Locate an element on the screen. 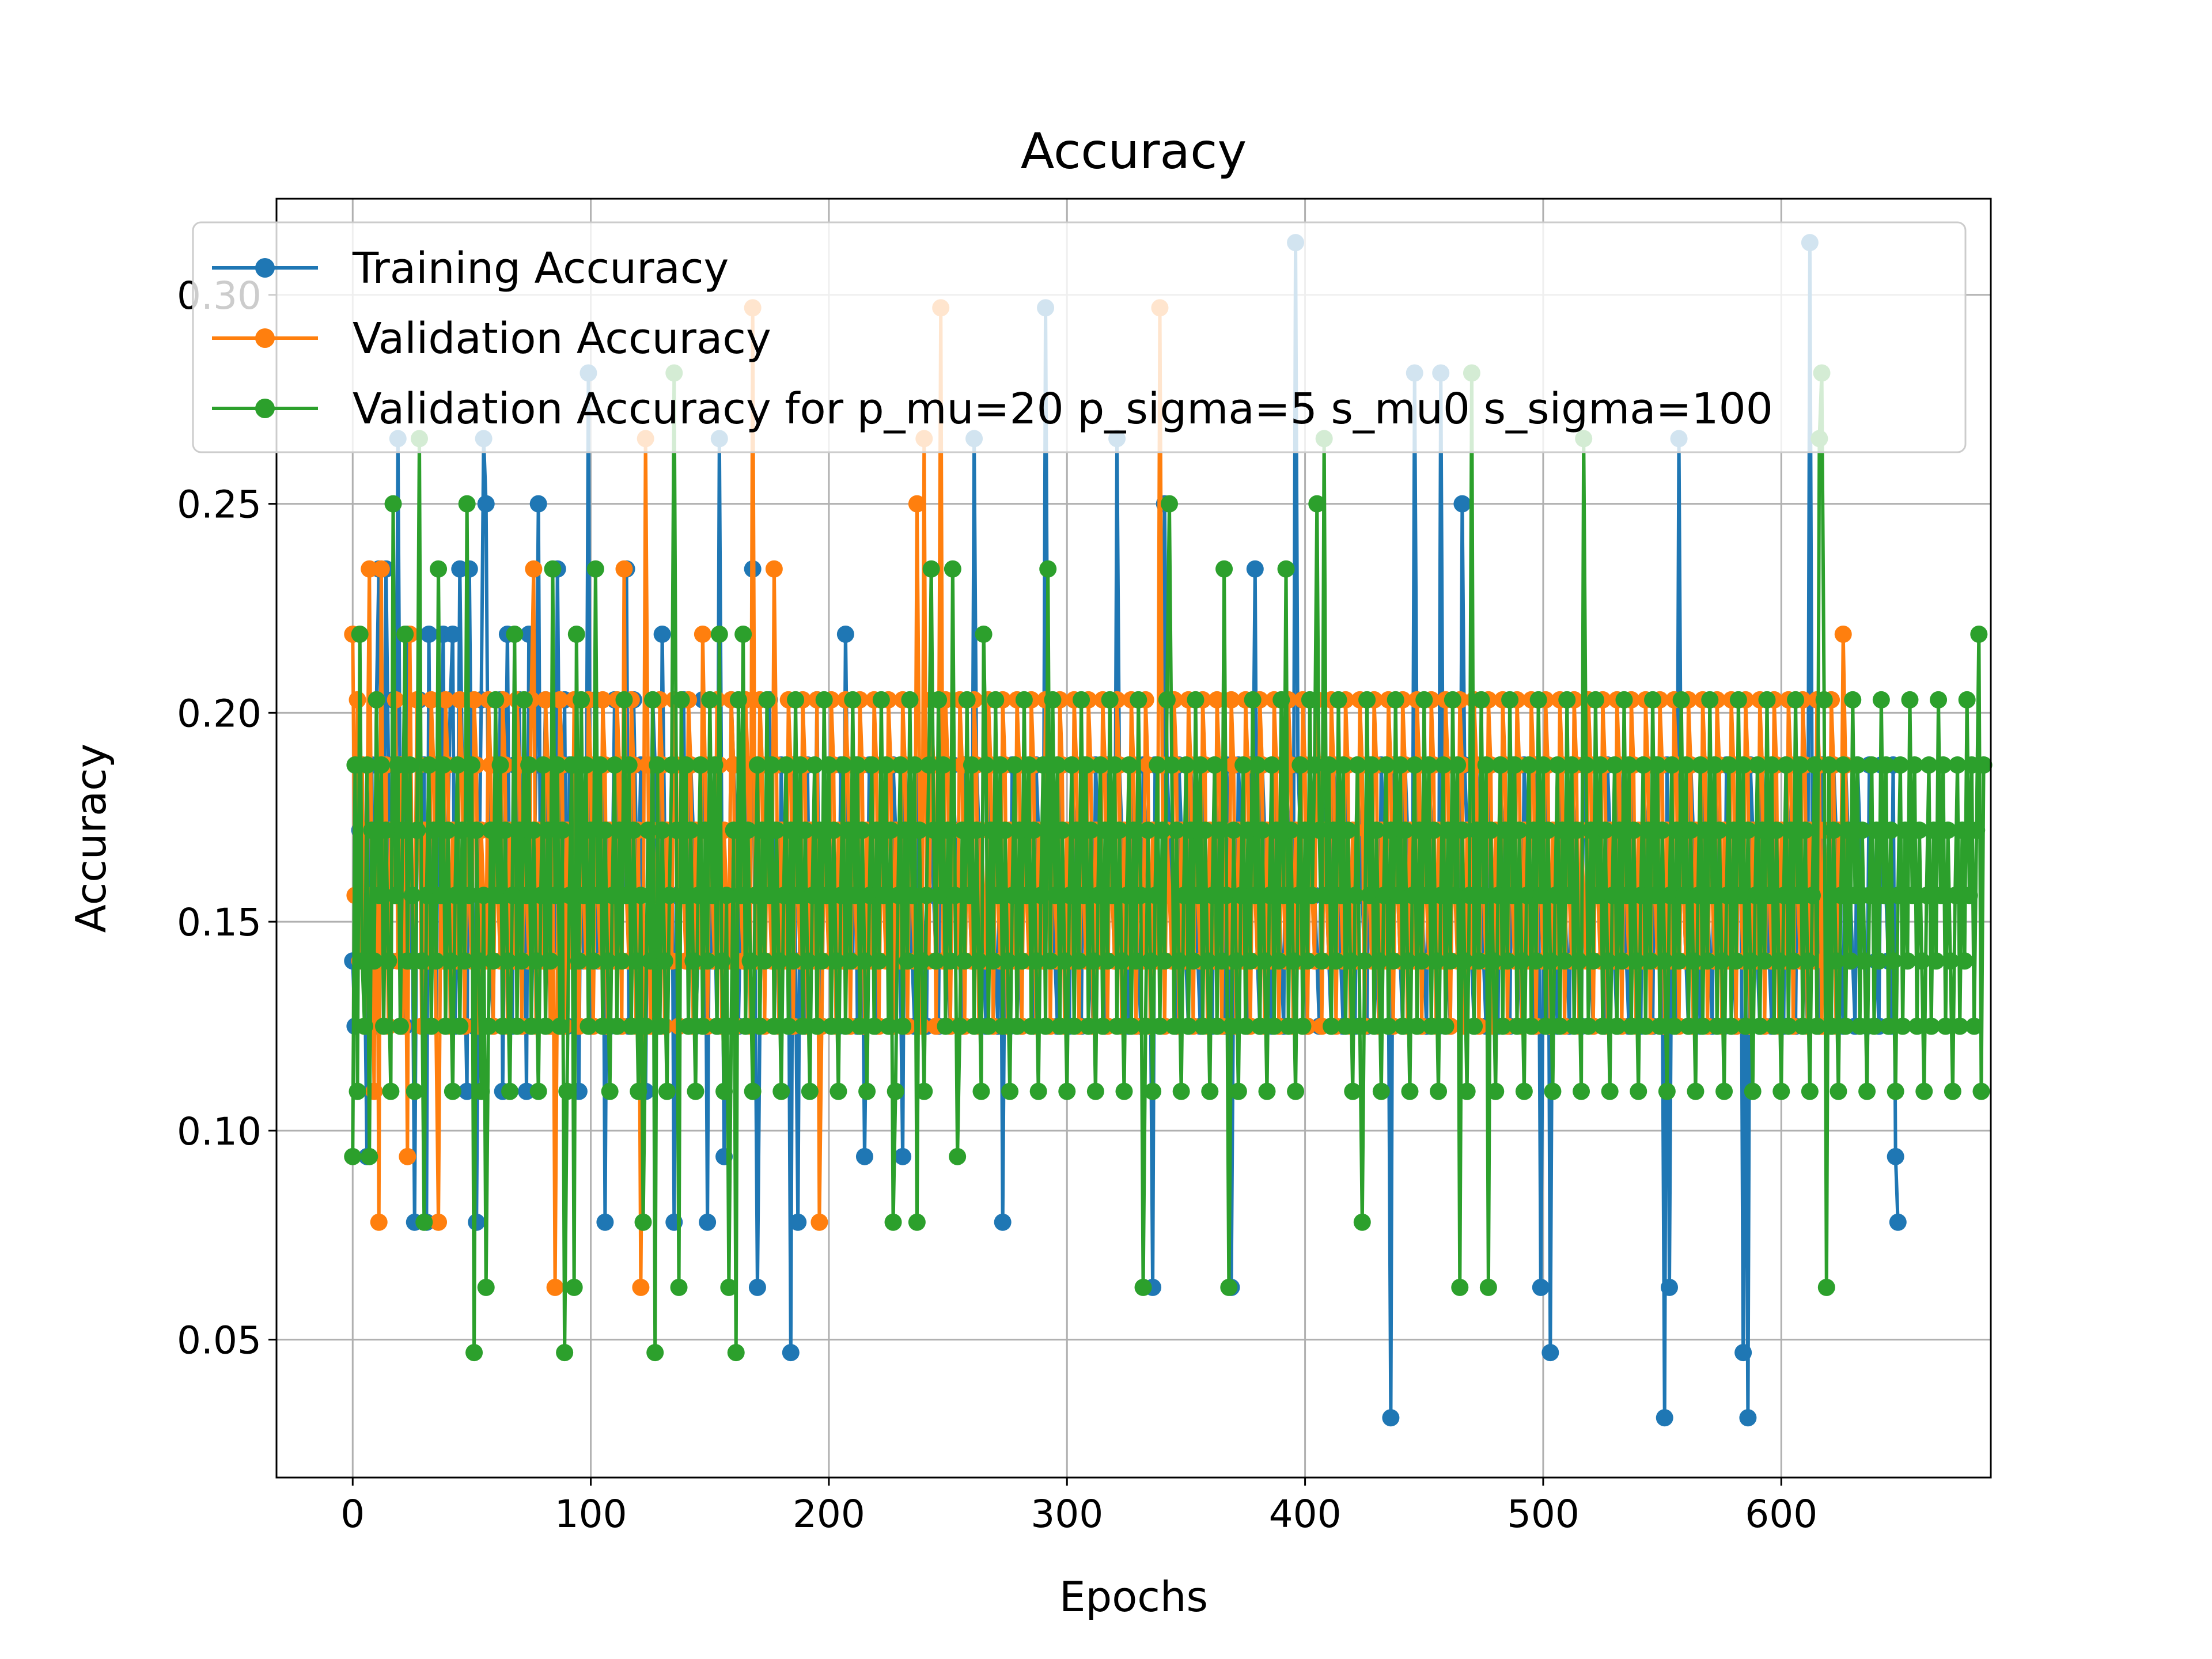  x-tick-label: 300 is located at coordinates (1067, 1514).